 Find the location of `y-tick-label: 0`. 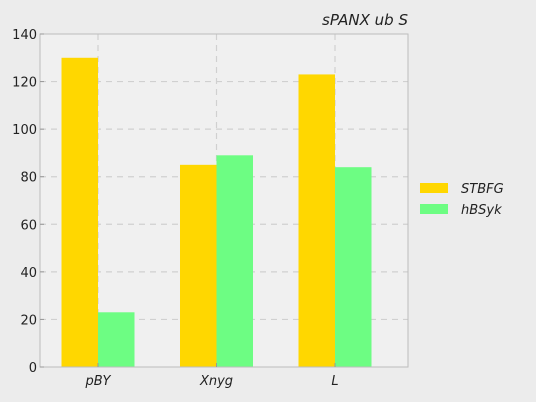

y-tick-label: 0 is located at coordinates (33, 368).